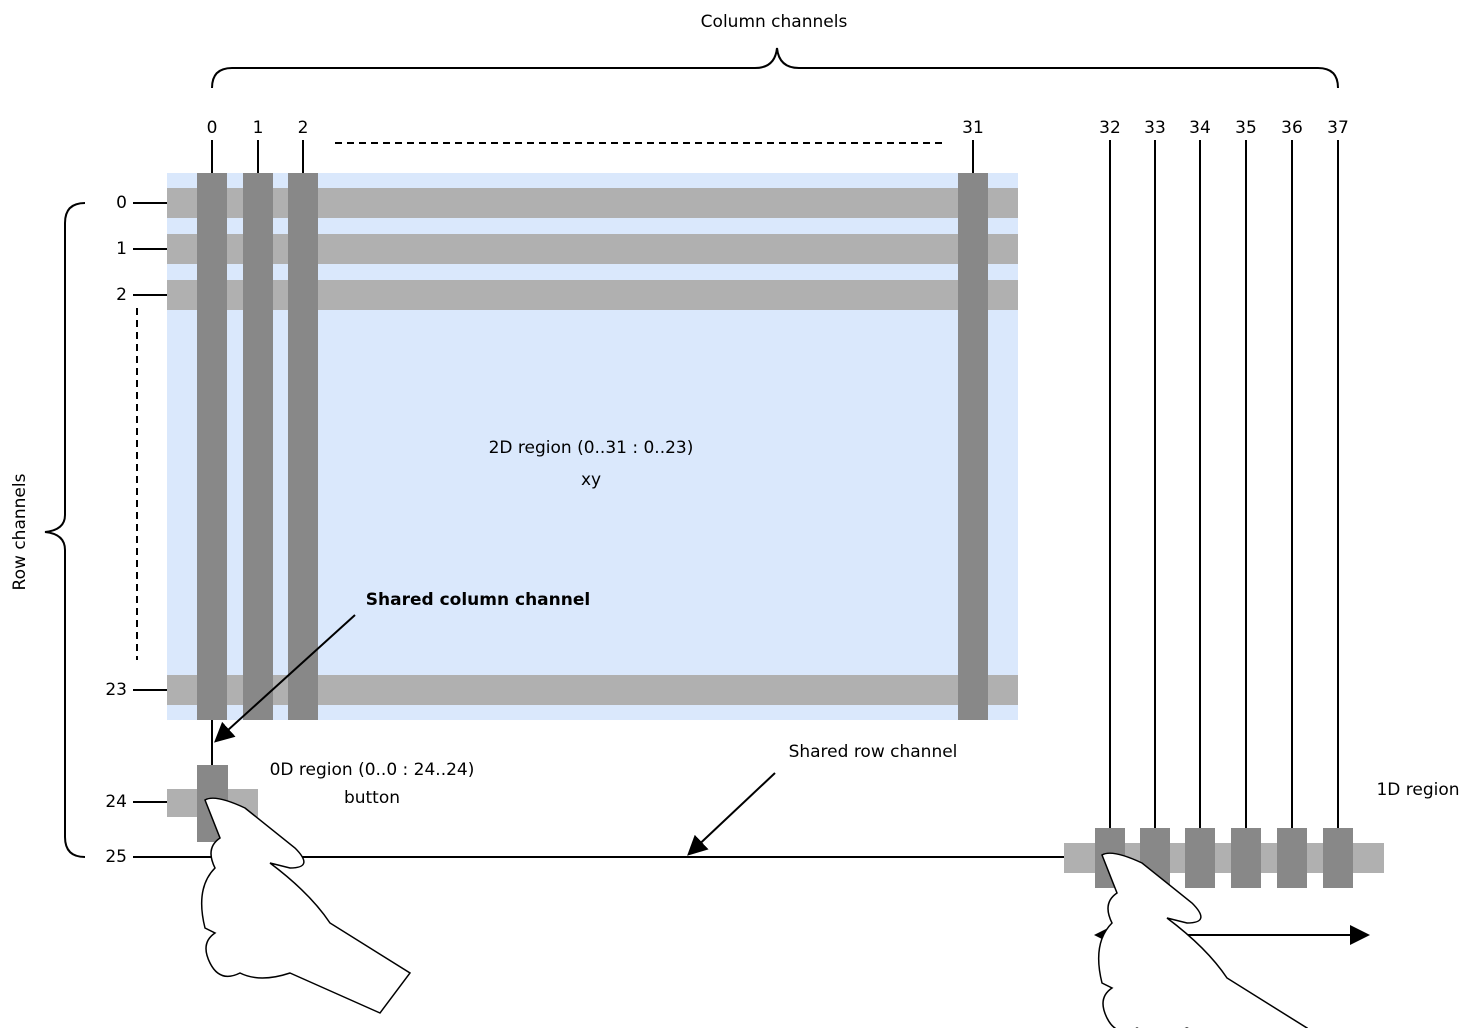 This screenshot has height=1028, width=1473. I want to click on column-label: 0, so click(212, 128).